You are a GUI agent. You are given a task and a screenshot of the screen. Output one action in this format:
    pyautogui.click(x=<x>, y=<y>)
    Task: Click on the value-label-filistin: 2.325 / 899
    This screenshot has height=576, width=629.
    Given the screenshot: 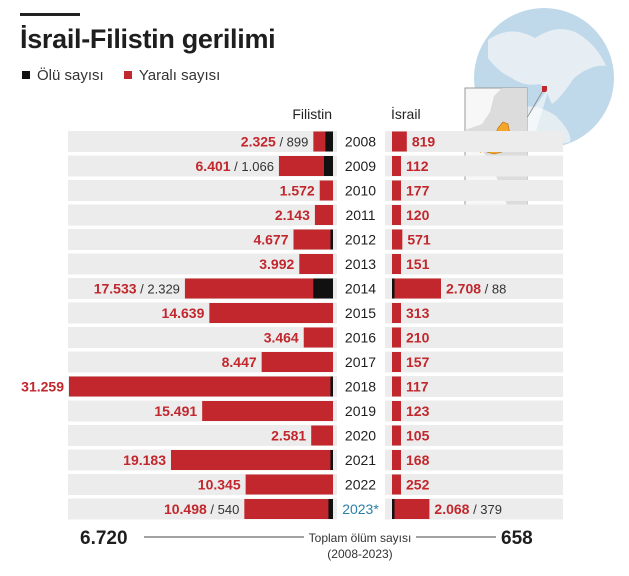 What is the action you would take?
    pyautogui.click(x=275, y=142)
    